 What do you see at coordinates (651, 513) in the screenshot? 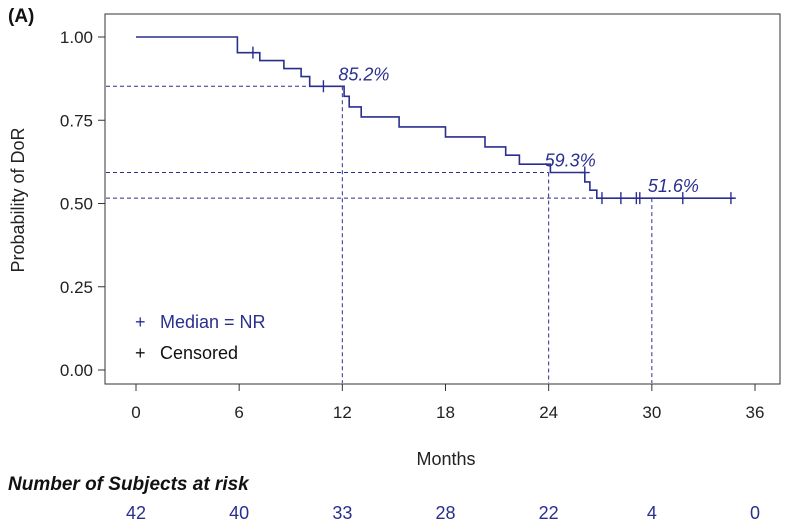
I see `risk-value: 4` at bounding box center [651, 513].